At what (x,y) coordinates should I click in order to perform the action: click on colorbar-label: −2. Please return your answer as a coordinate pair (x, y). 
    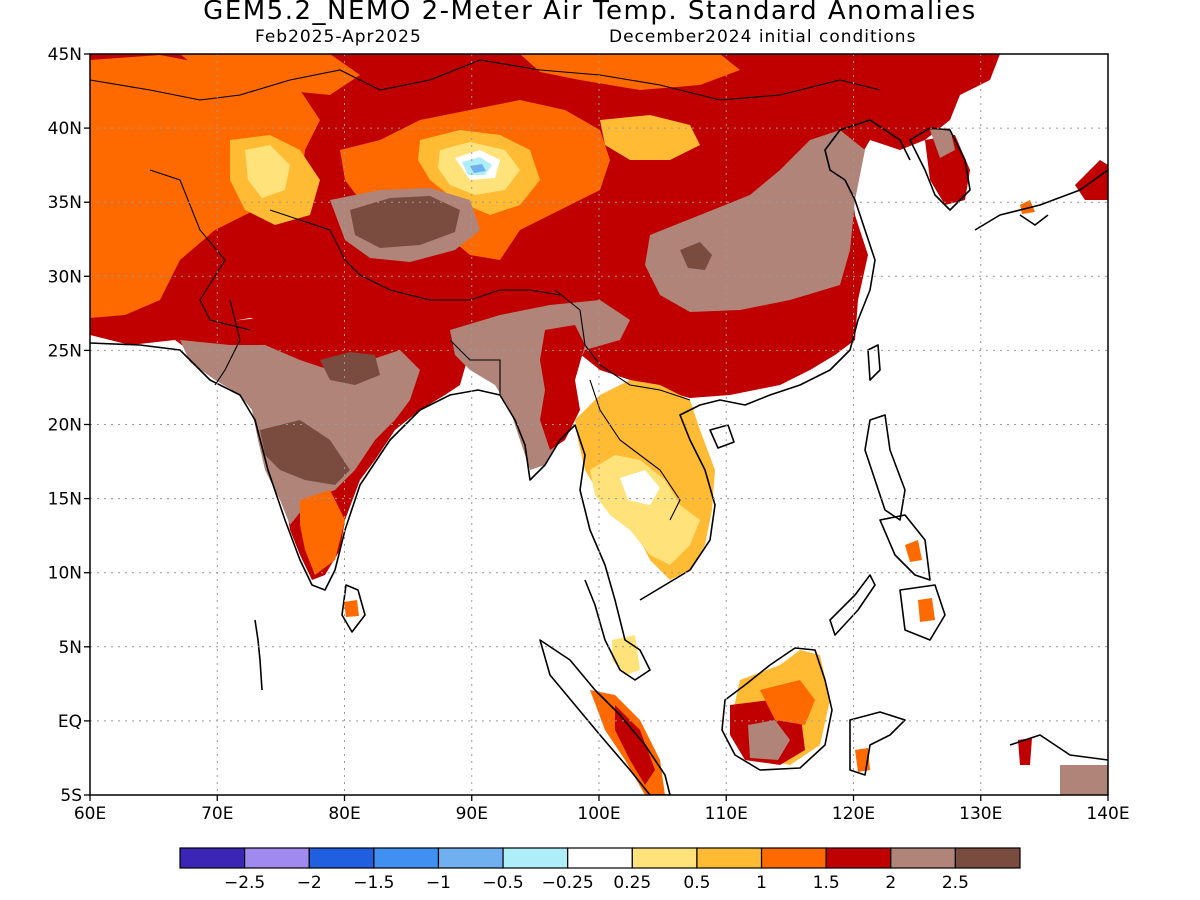
    Looking at the image, I should click on (309, 883).